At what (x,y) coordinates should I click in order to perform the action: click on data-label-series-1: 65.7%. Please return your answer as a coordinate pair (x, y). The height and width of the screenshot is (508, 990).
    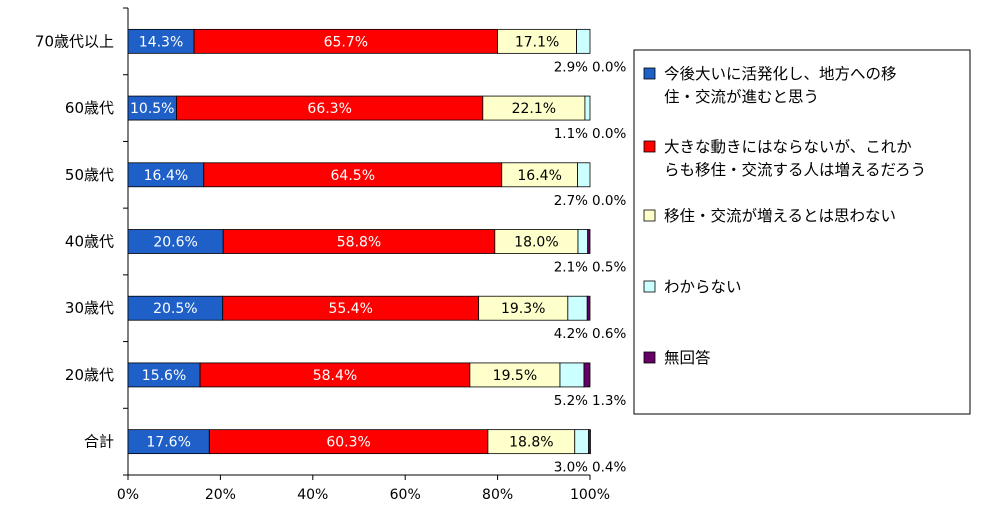
    Looking at the image, I should click on (346, 42).